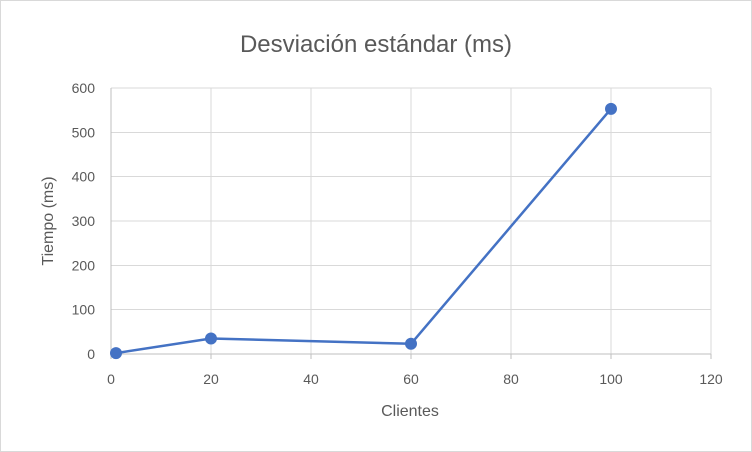  Describe the element at coordinates (511, 379) in the screenshot. I see `x-tick-label: 80` at that location.